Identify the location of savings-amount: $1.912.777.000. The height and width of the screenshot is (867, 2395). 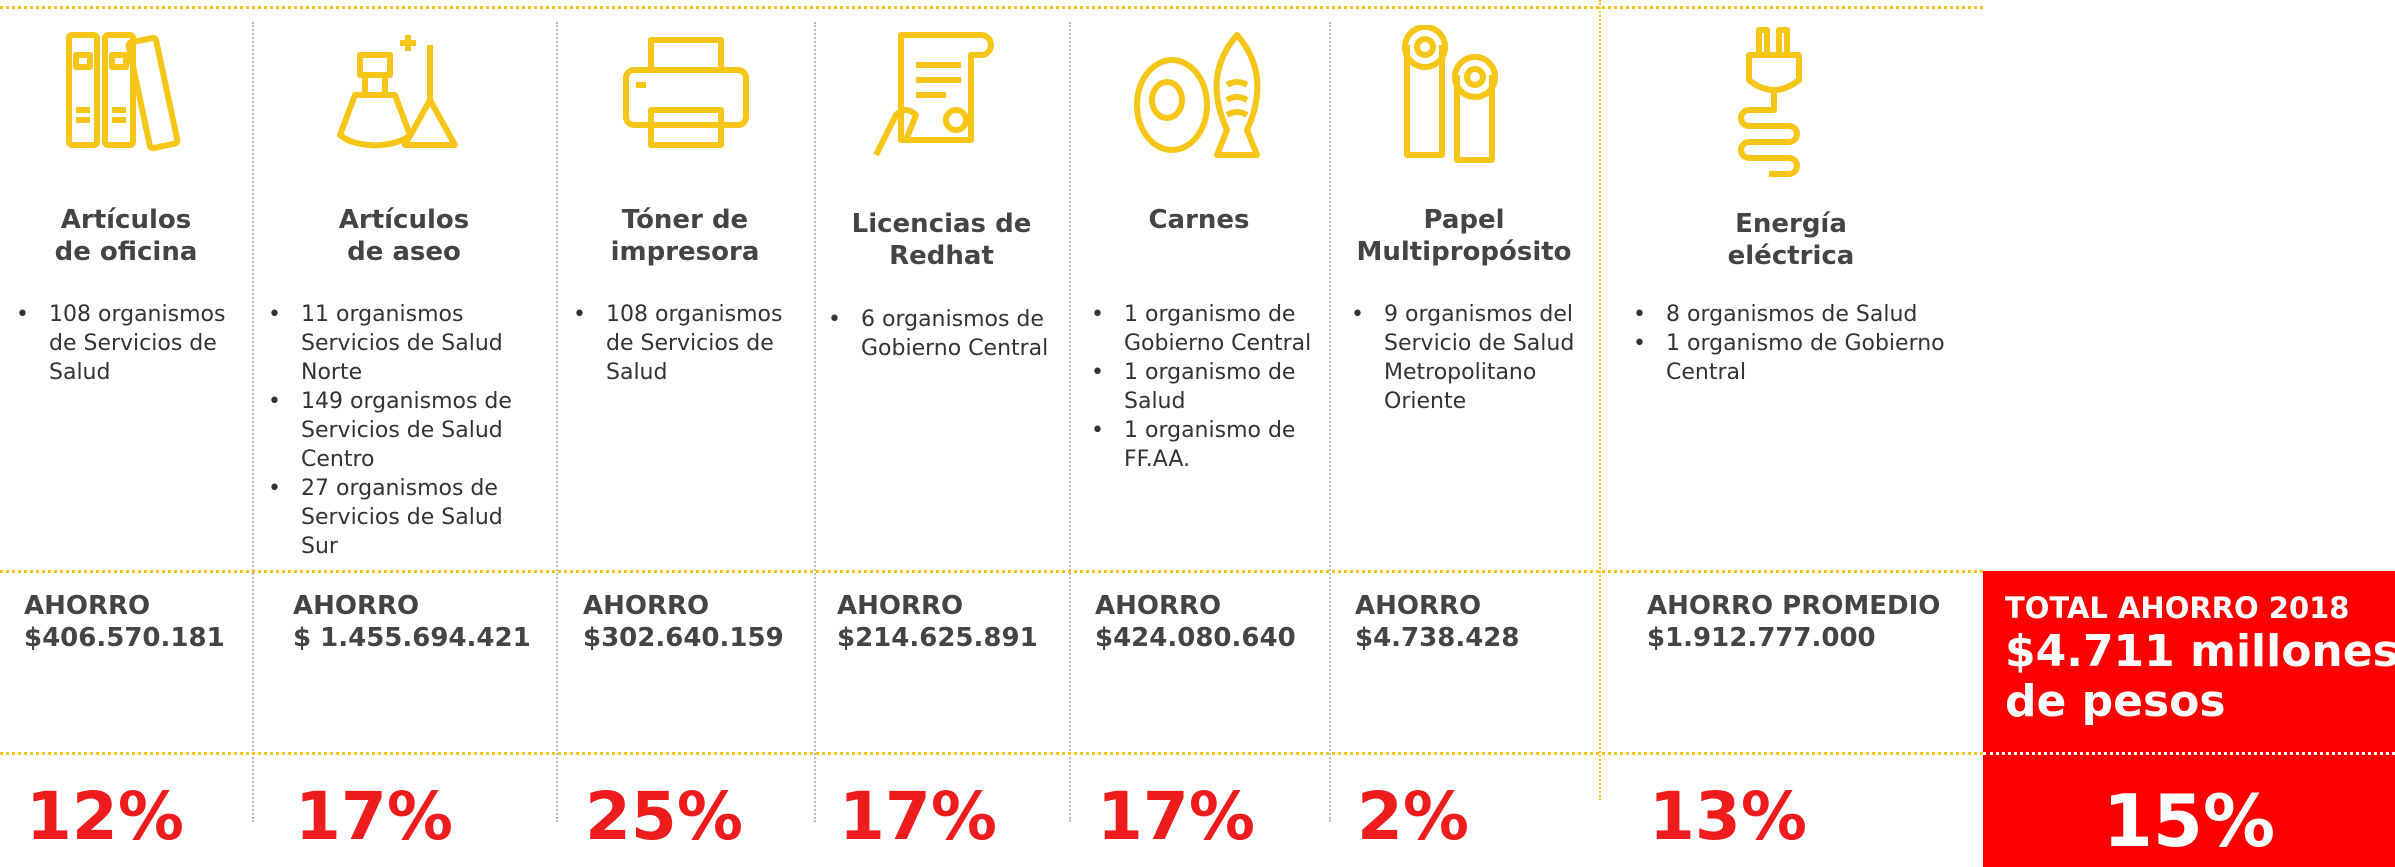
(1761, 638).